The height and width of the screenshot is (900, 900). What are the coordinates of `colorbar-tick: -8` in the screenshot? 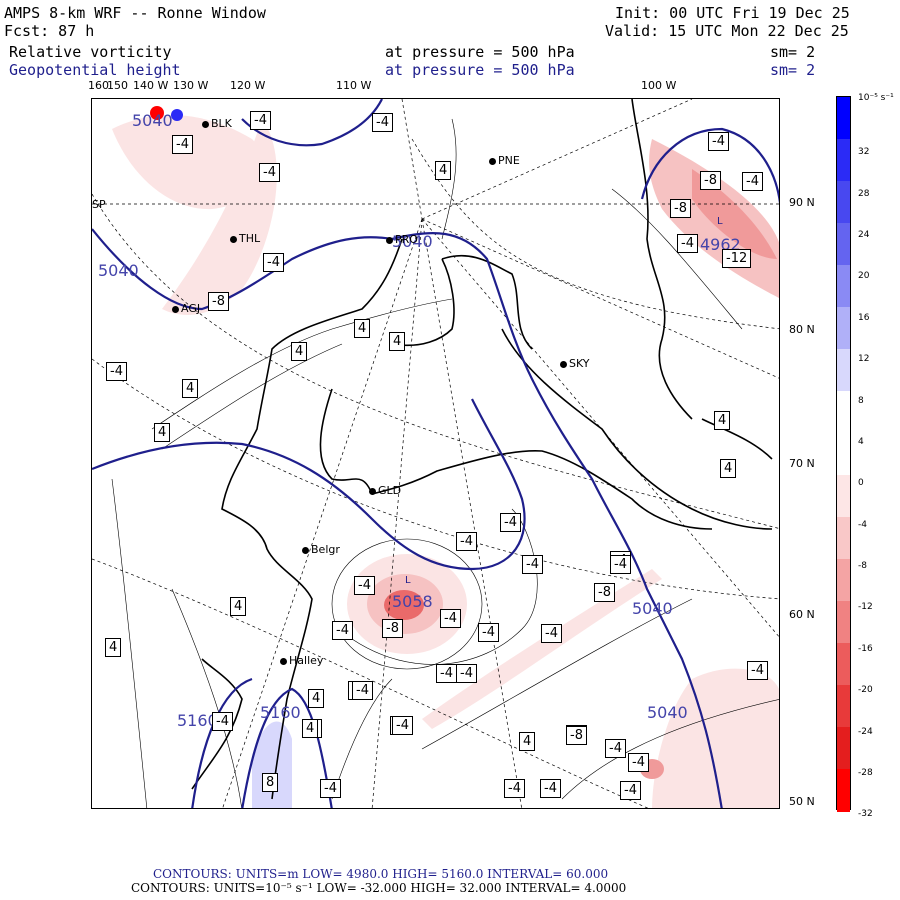 It's located at (862, 566).